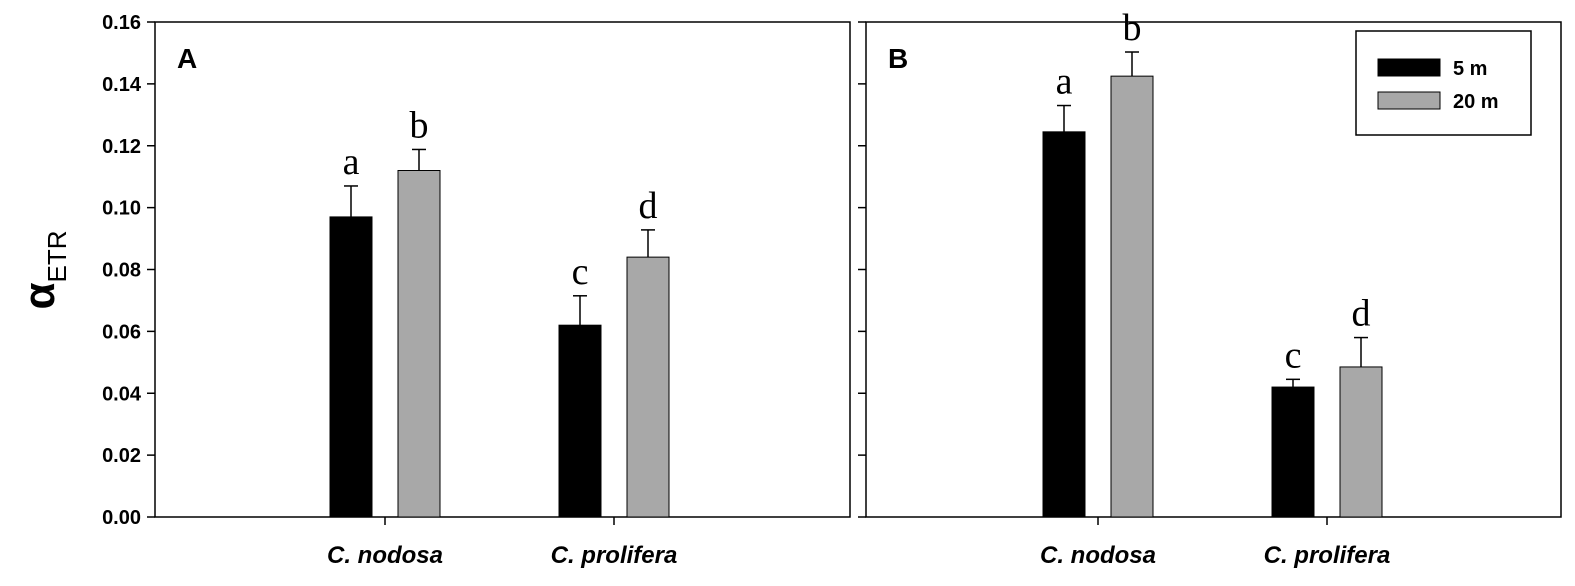 The width and height of the screenshot is (1575, 586). What do you see at coordinates (121, 456) in the screenshot?
I see `y-tick-label: 0.02` at bounding box center [121, 456].